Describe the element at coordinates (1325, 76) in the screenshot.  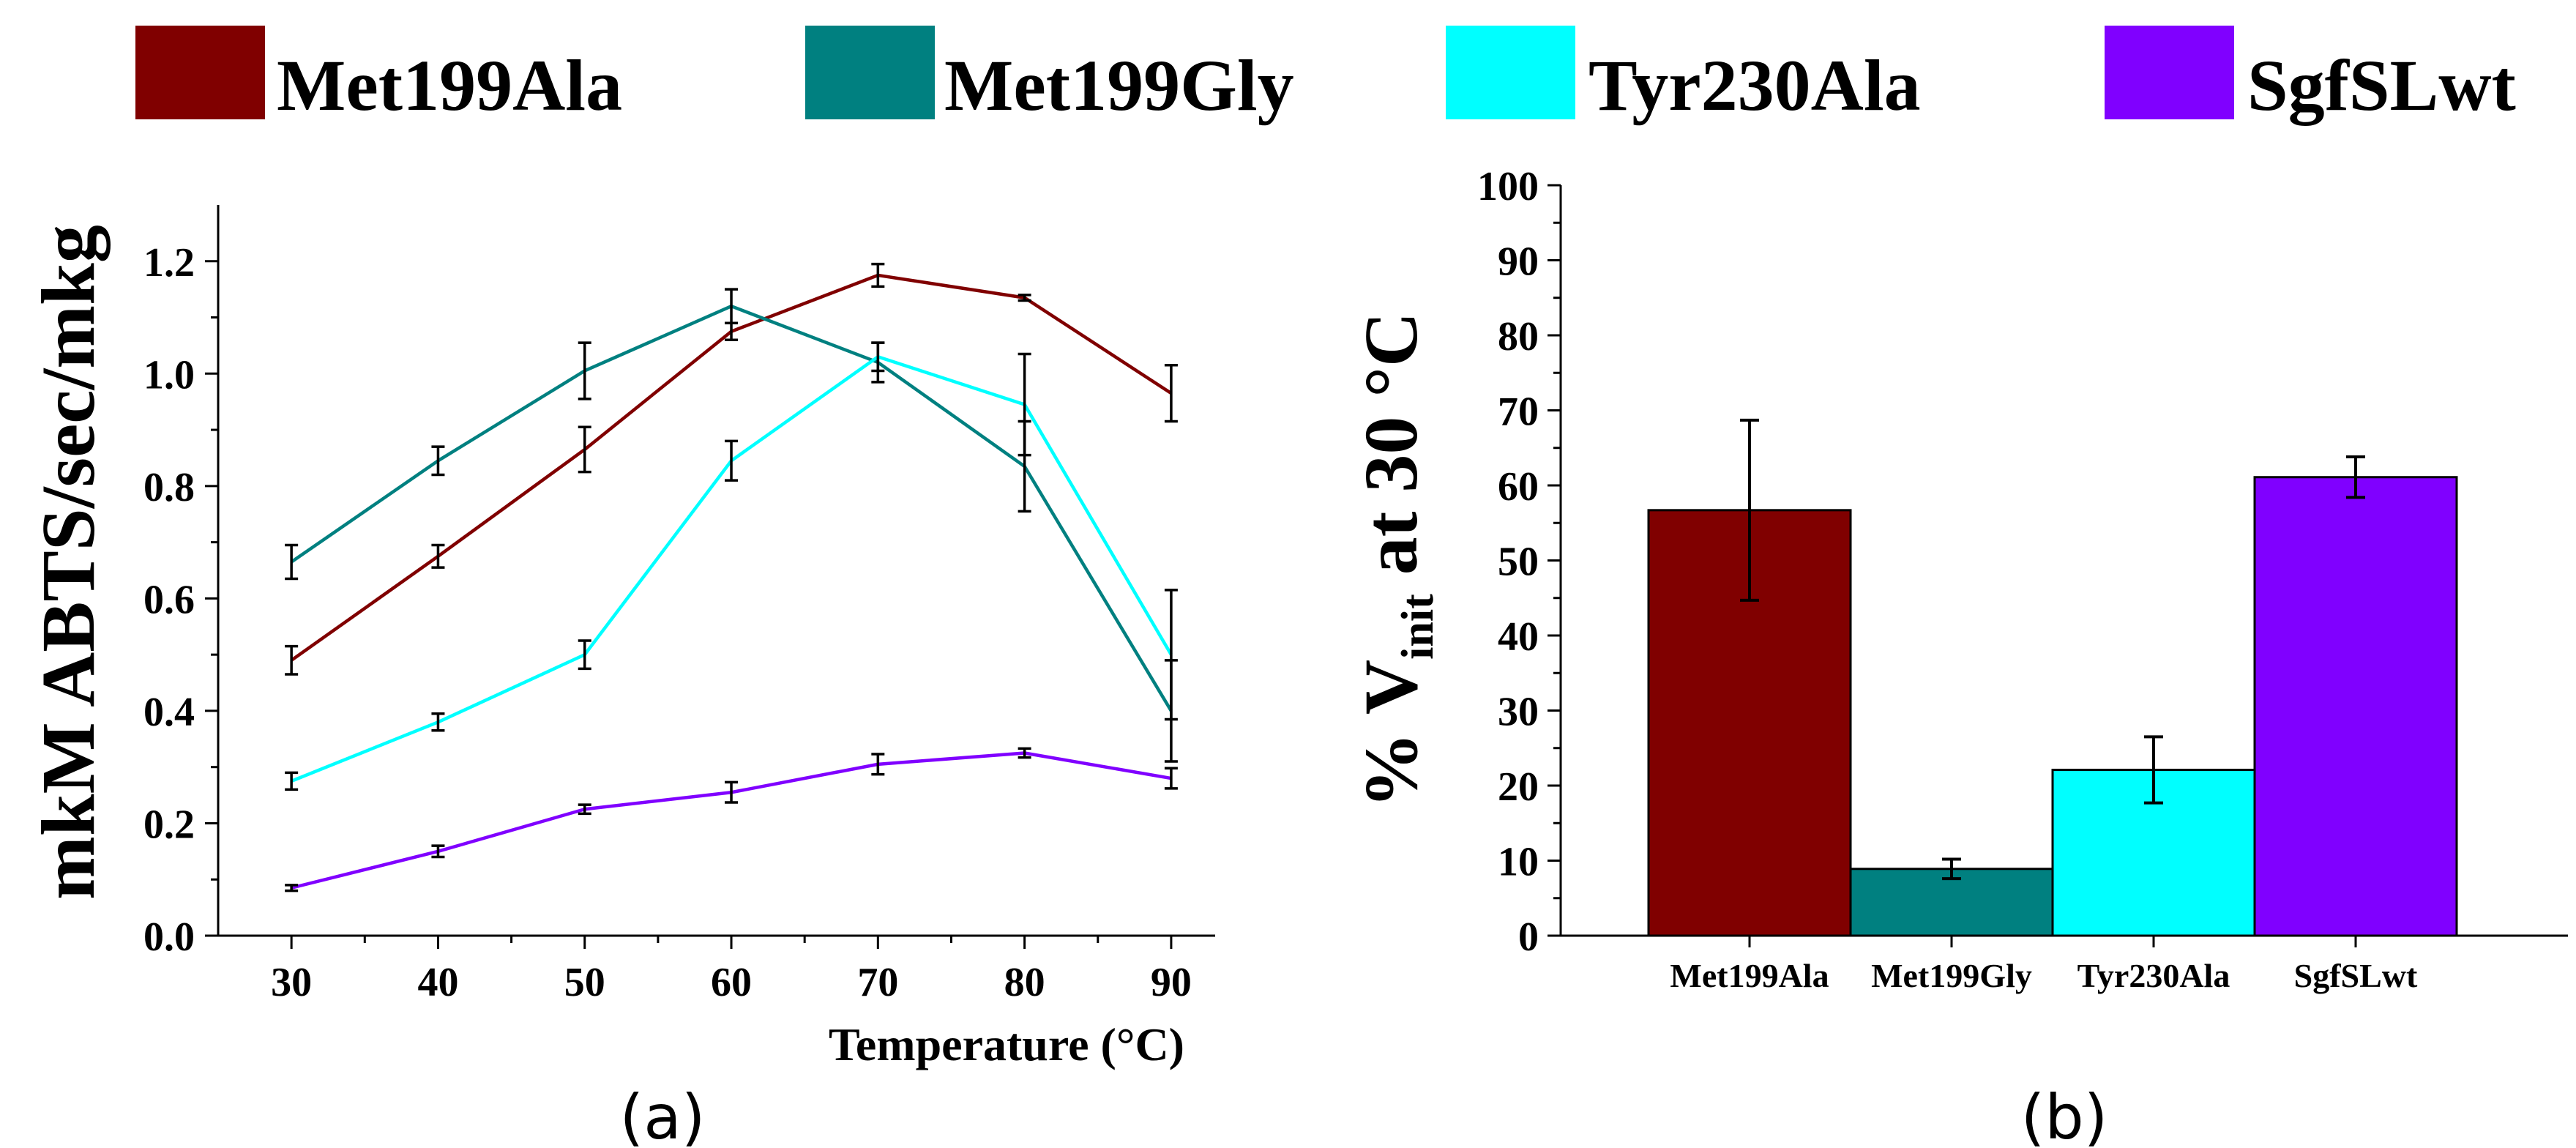
I see `legend: Met199Ala Met199Gly Tyr230Ala SgfSLwt` at that location.